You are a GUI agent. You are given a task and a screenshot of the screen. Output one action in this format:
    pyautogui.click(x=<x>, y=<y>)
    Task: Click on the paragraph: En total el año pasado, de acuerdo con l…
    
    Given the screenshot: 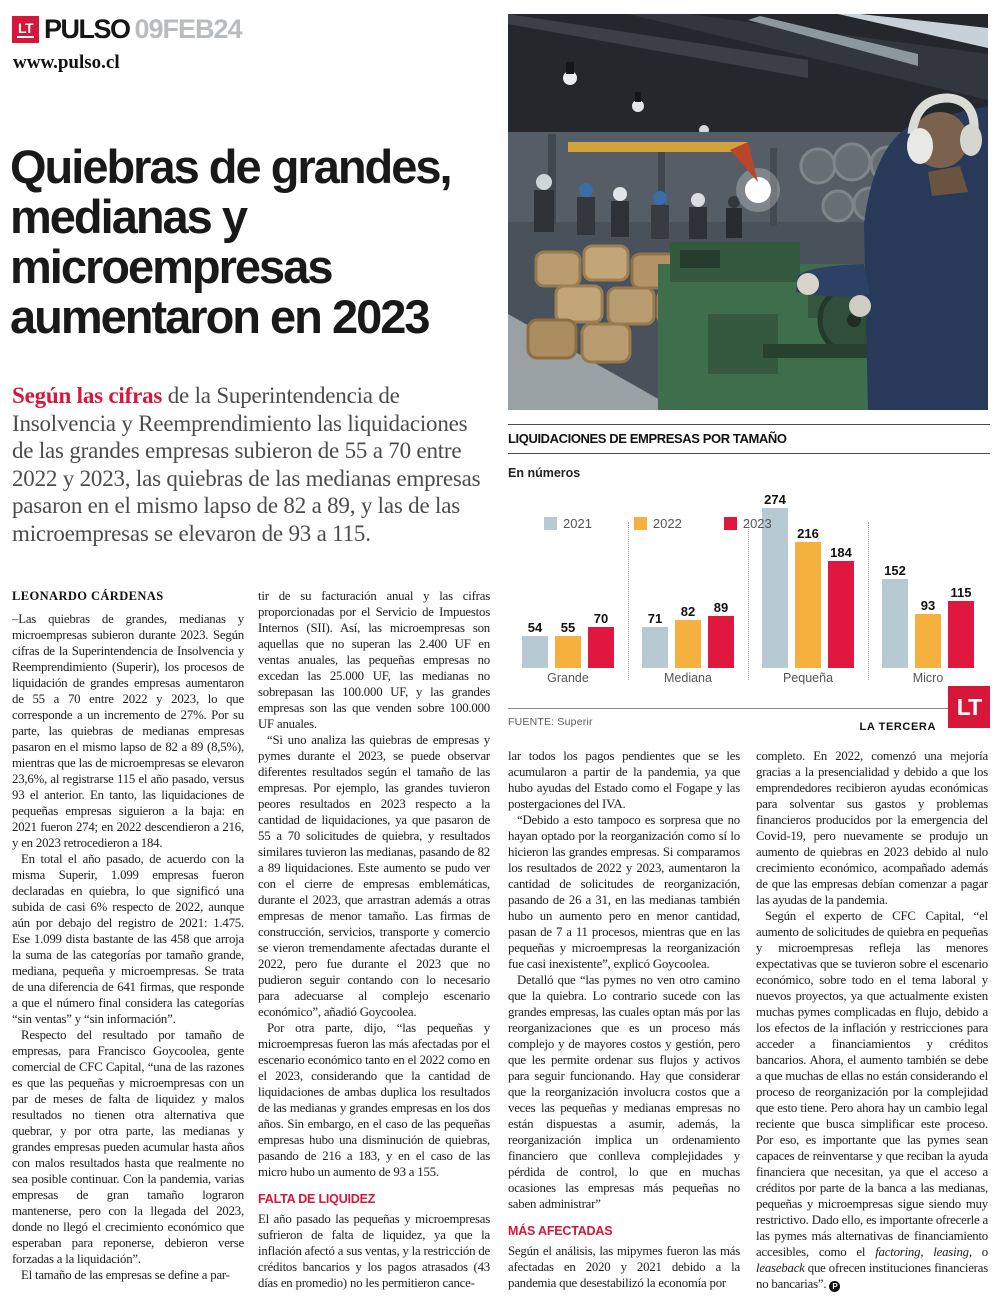 What is the action you would take?
    pyautogui.click(x=128, y=939)
    